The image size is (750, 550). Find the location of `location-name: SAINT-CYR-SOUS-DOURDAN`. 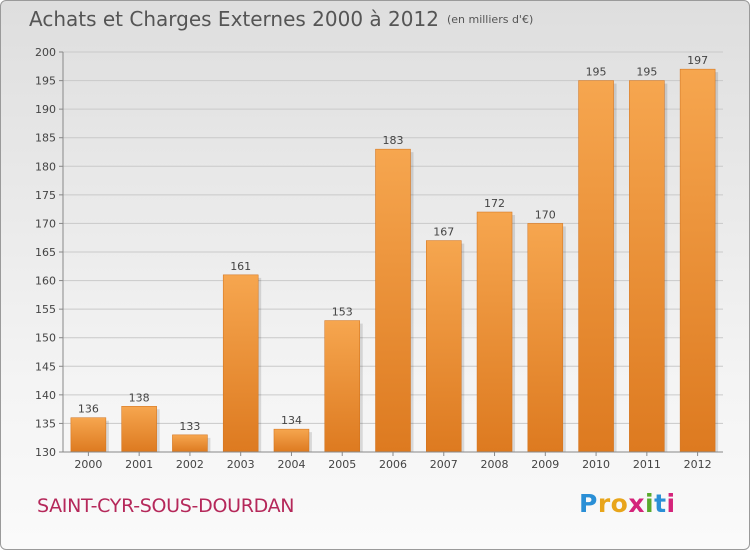

location-name: SAINT-CYR-SOUS-DOURDAN is located at coordinates (166, 506).